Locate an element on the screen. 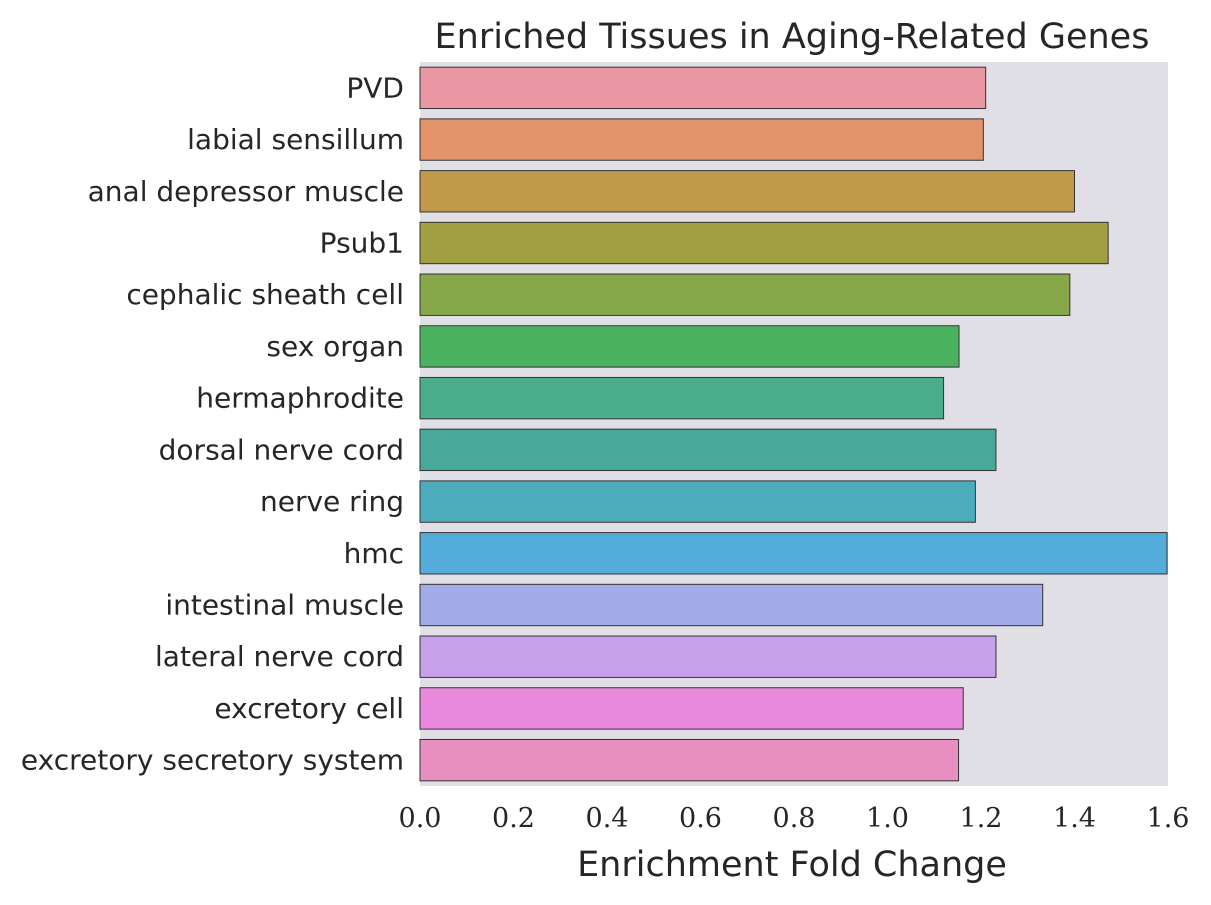  category-label: hmc is located at coordinates (374, 553).